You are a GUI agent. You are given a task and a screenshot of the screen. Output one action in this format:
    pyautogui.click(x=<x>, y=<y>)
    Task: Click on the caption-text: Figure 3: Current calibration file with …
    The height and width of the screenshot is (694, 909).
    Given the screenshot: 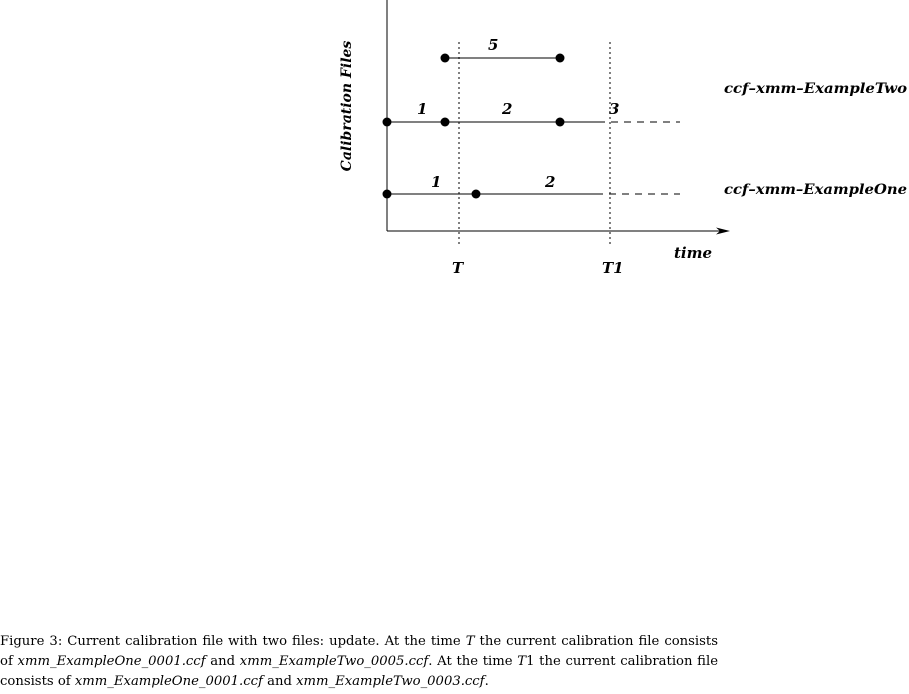 What is the action you would take?
    pyautogui.click(x=233, y=641)
    